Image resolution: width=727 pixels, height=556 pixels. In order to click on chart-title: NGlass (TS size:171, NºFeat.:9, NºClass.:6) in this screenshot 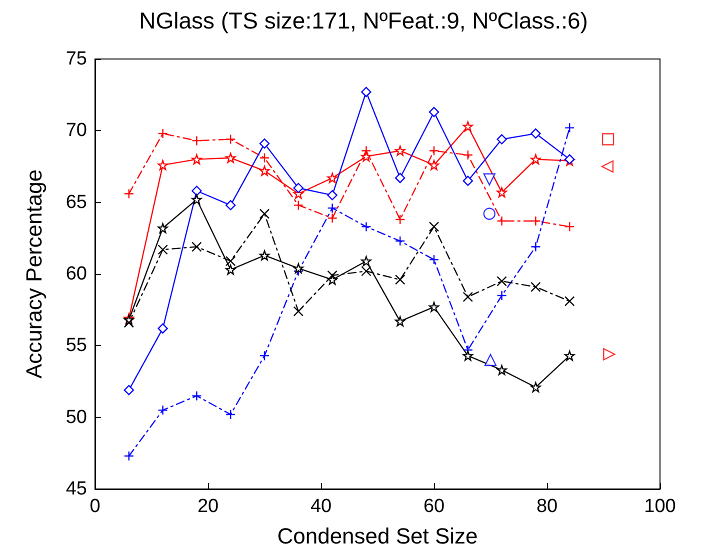, I will do `click(363, 21)`.